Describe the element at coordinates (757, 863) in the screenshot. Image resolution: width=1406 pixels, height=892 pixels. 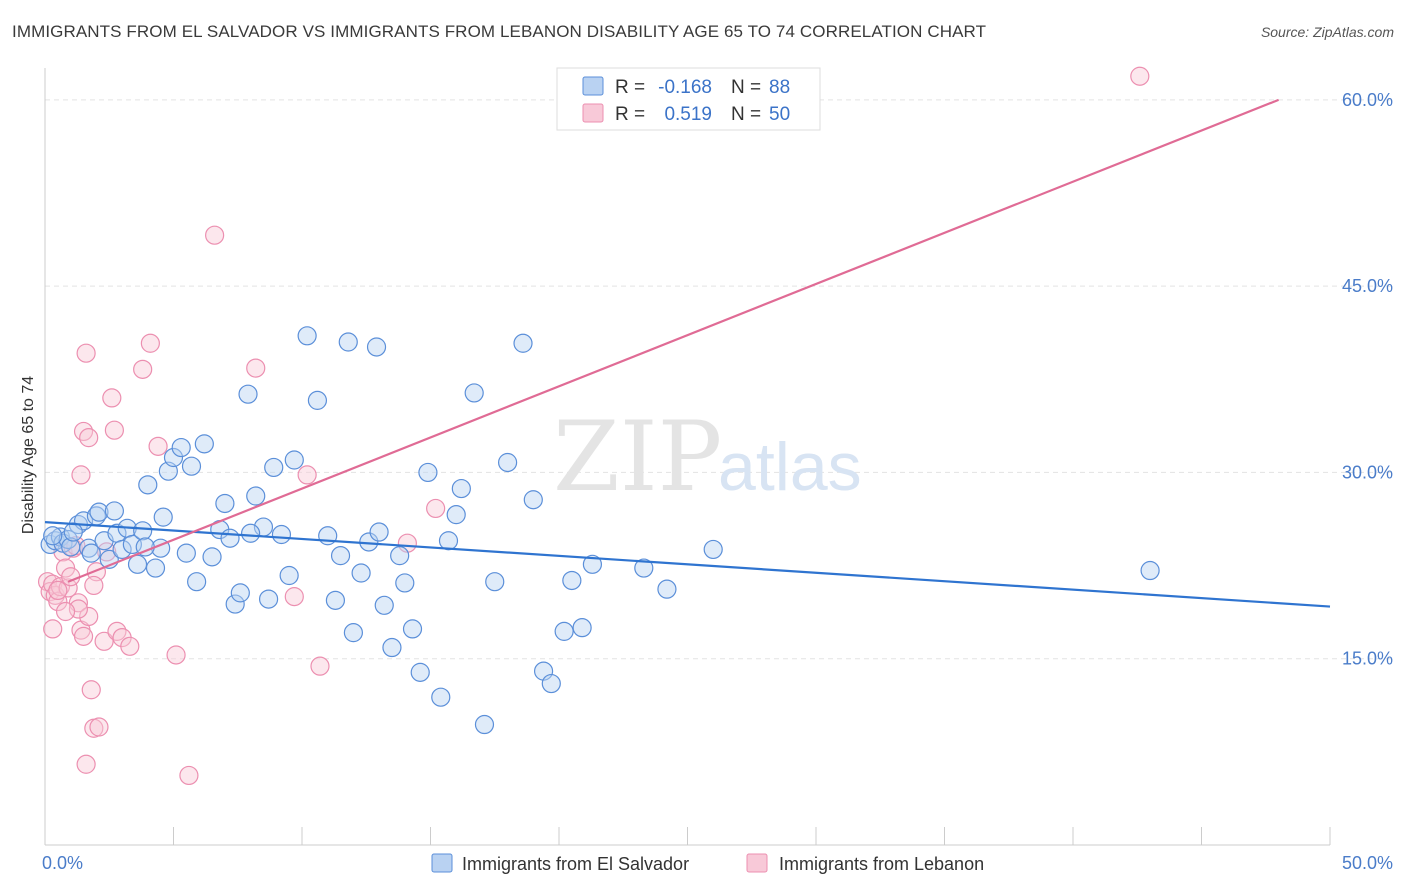
I see `bottom-legend-pink-swatch` at that location.